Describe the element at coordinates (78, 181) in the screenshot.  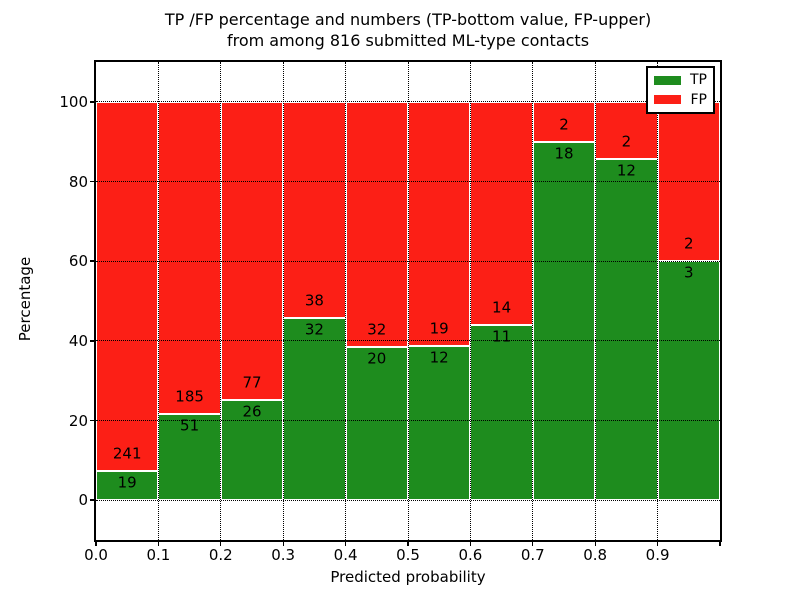
I see `y-tick-label-80: 80` at that location.